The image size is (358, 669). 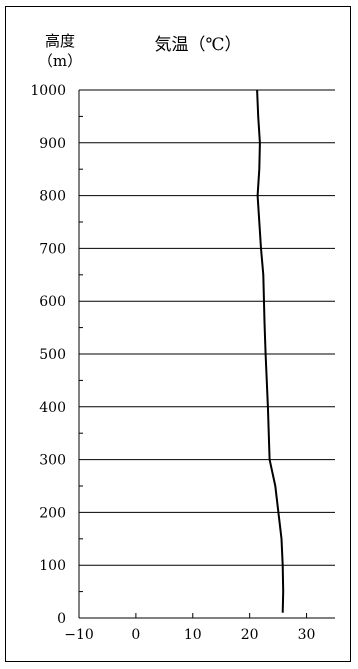 What do you see at coordinates (52, 144) in the screenshot?
I see `y-tick-label: 900` at bounding box center [52, 144].